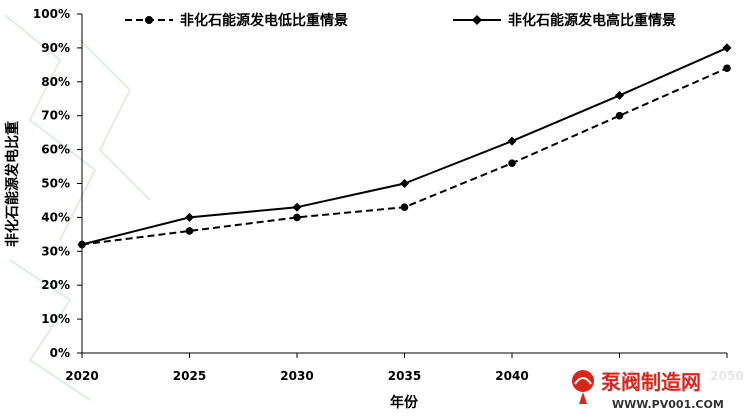 The width and height of the screenshot is (750, 418). I want to click on y-ticks: 0% 10% 20% 30% 40% 50% 60% 70% 80% 90% 100%, so click(57, 183).